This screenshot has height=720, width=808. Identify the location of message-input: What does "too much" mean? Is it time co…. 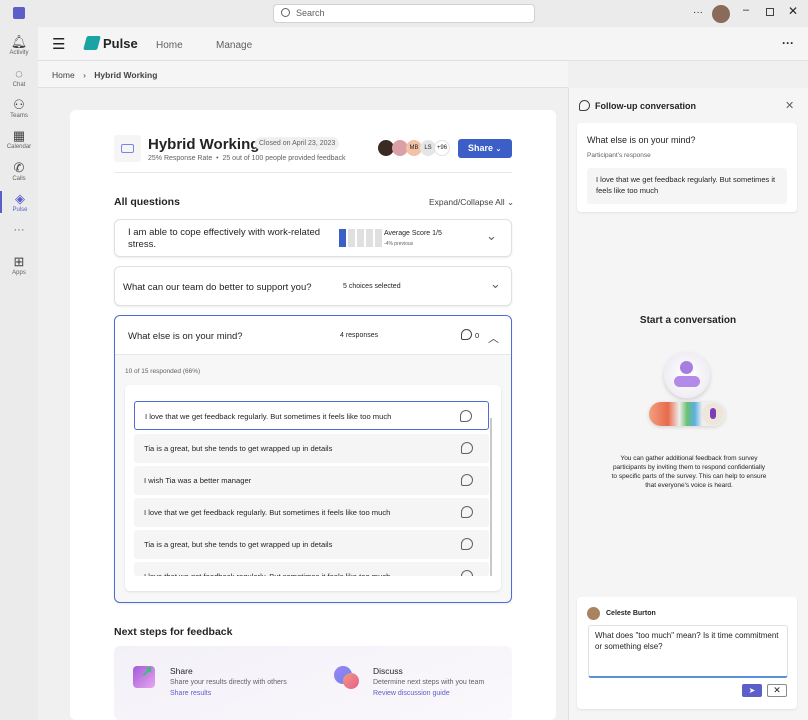
(688, 651).